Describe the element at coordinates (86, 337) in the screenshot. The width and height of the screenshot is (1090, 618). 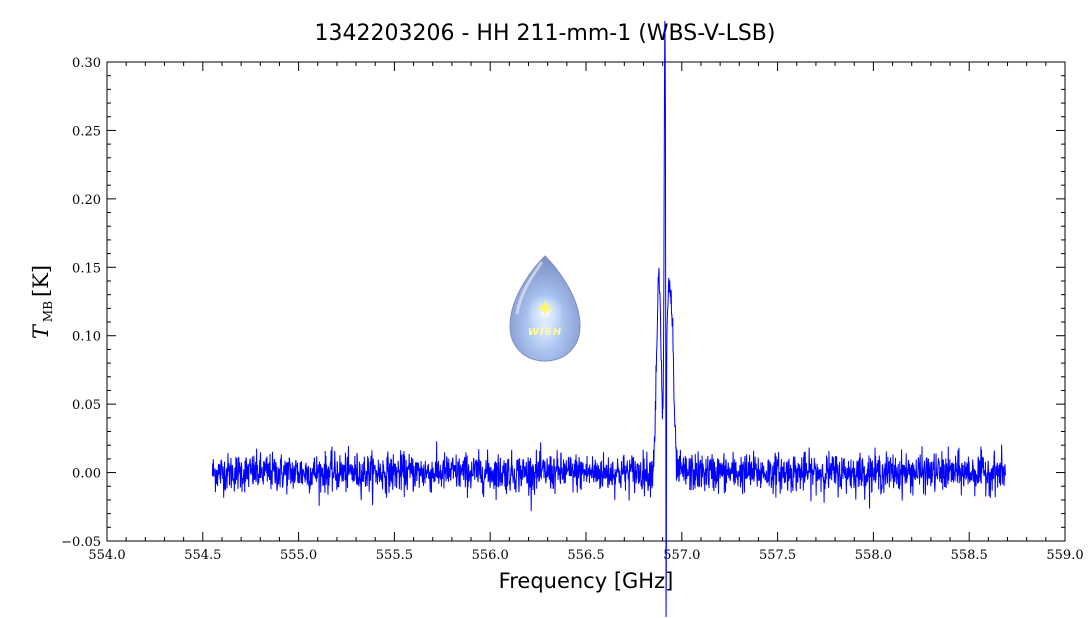
I see `y-tick-label: 0.10` at that location.